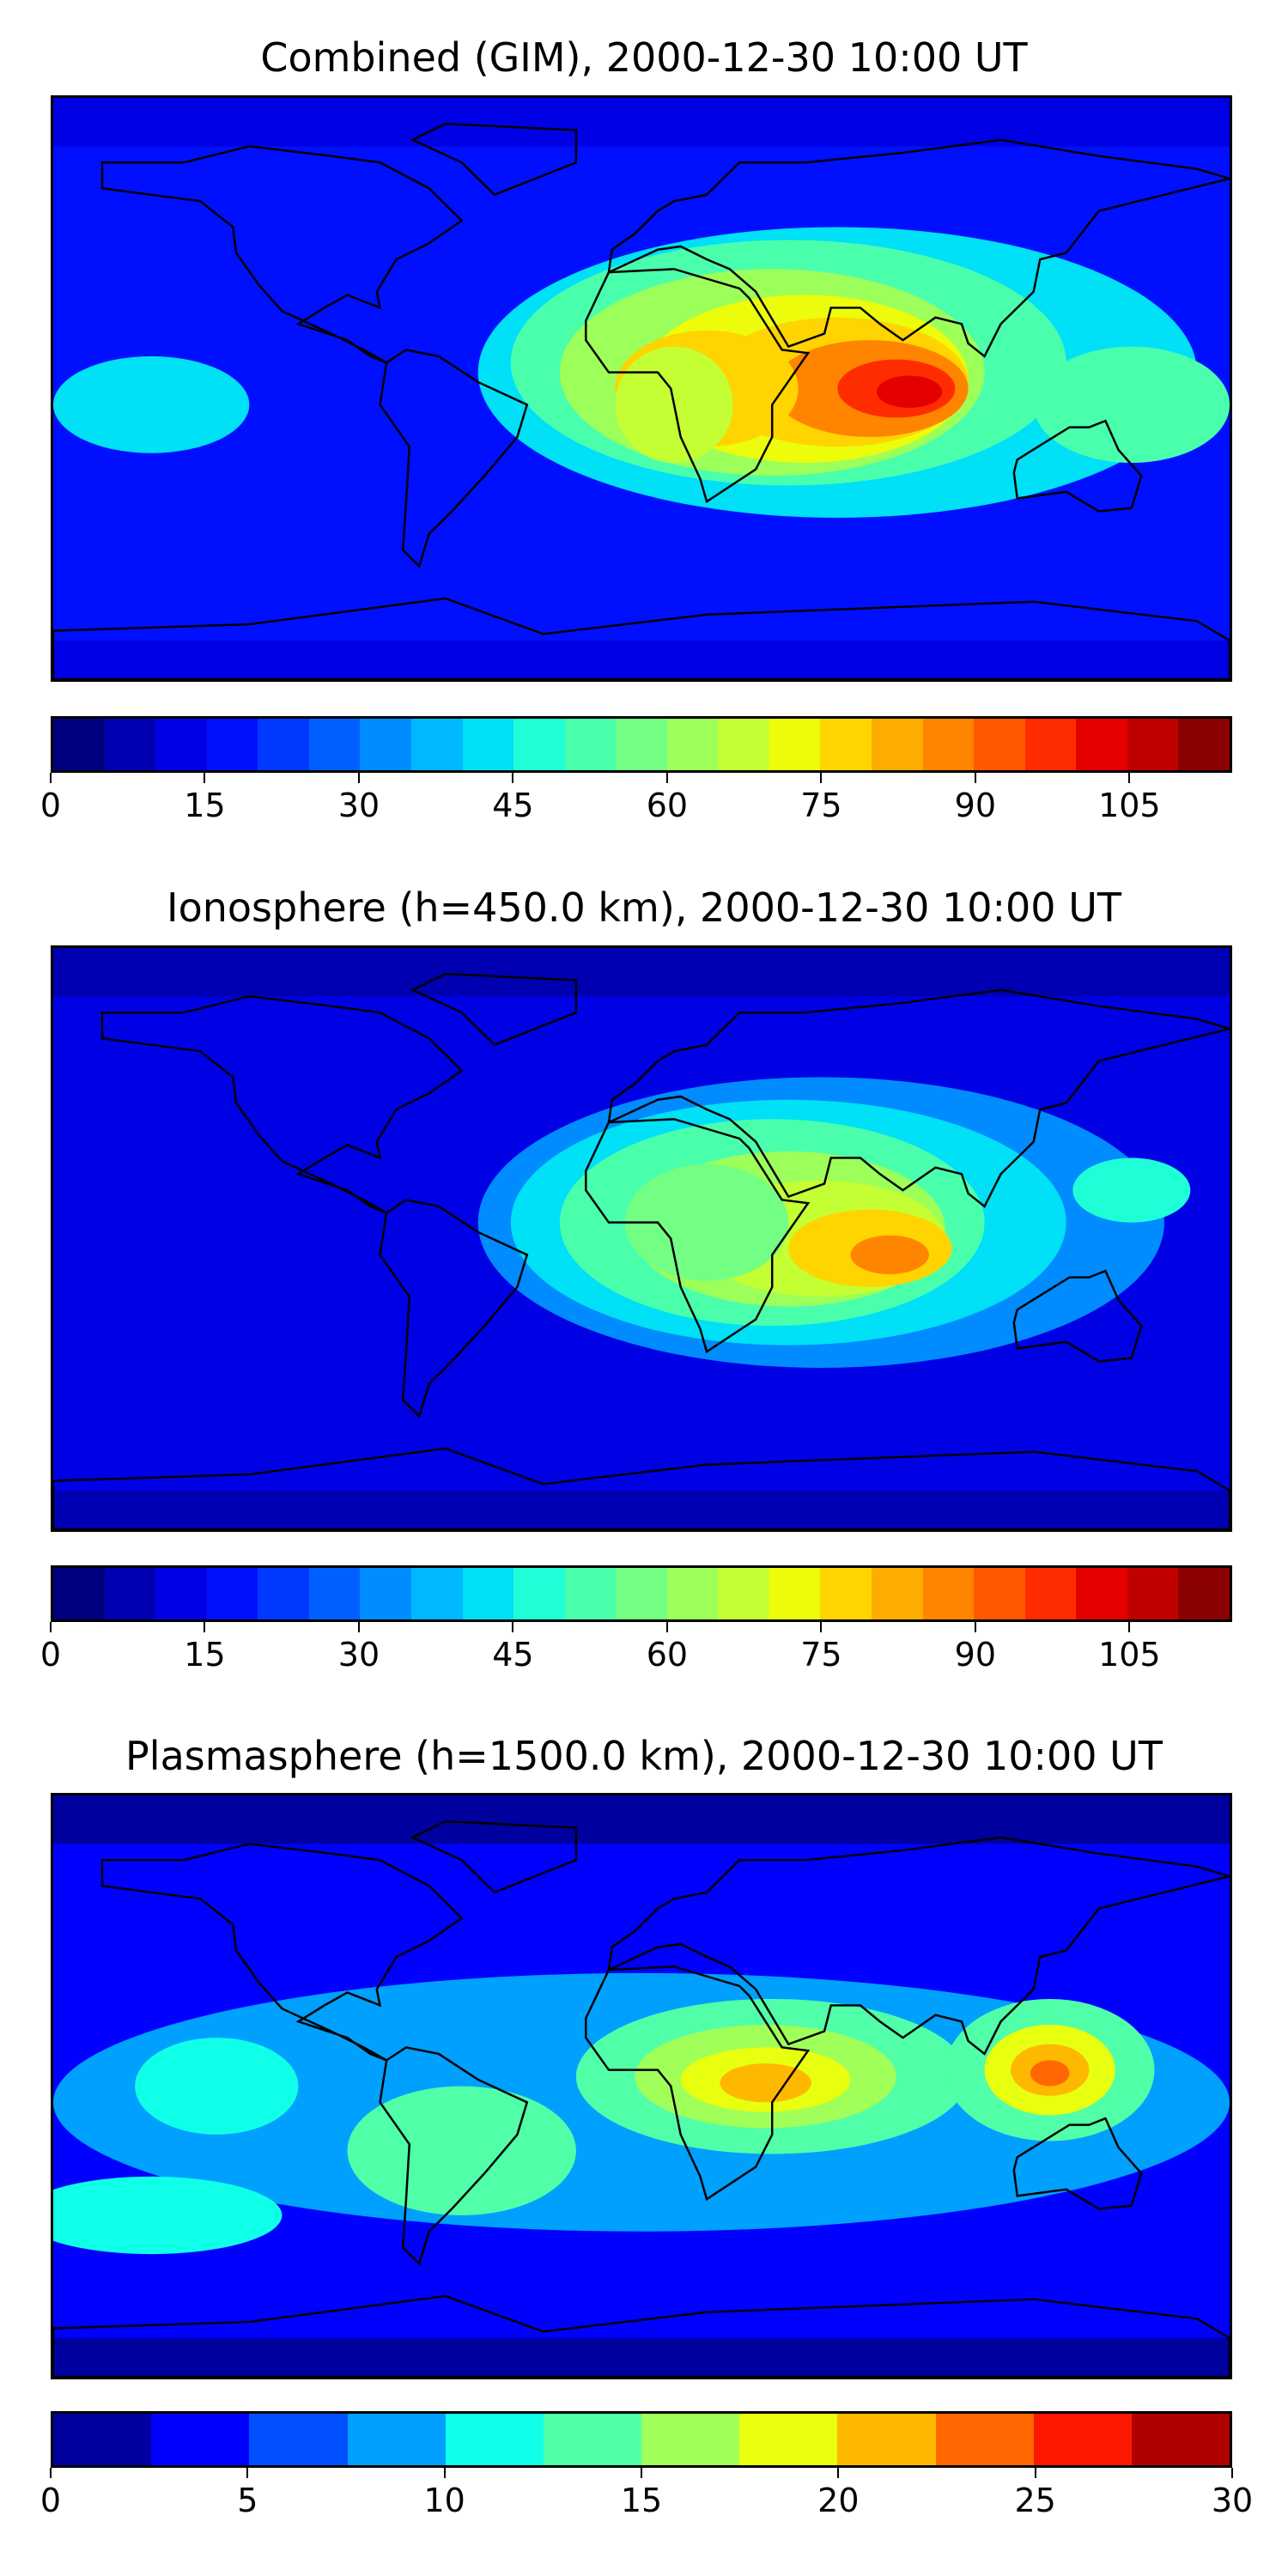 Image resolution: width=1288 pixels, height=2576 pixels. Describe the element at coordinates (50, 1655) in the screenshot. I see `tick-label: 0` at that location.